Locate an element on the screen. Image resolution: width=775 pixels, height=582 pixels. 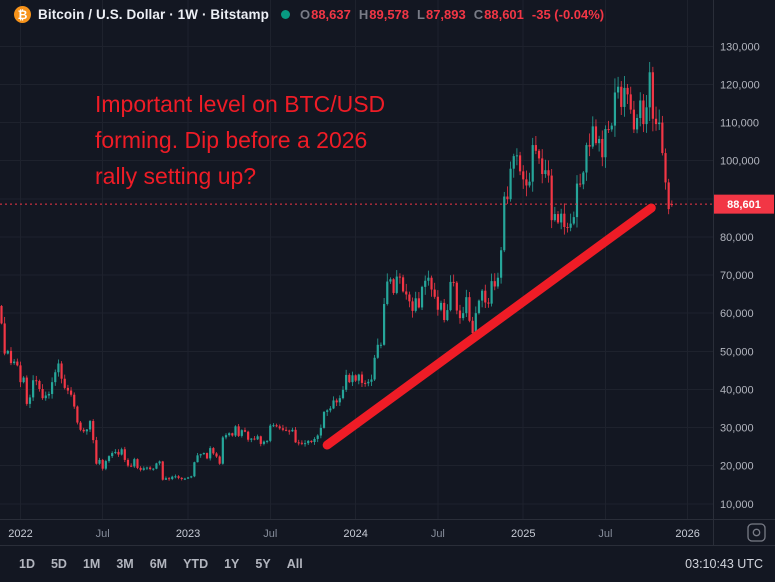
axis-corner-icon-dot is located at coordinates (756, 532).